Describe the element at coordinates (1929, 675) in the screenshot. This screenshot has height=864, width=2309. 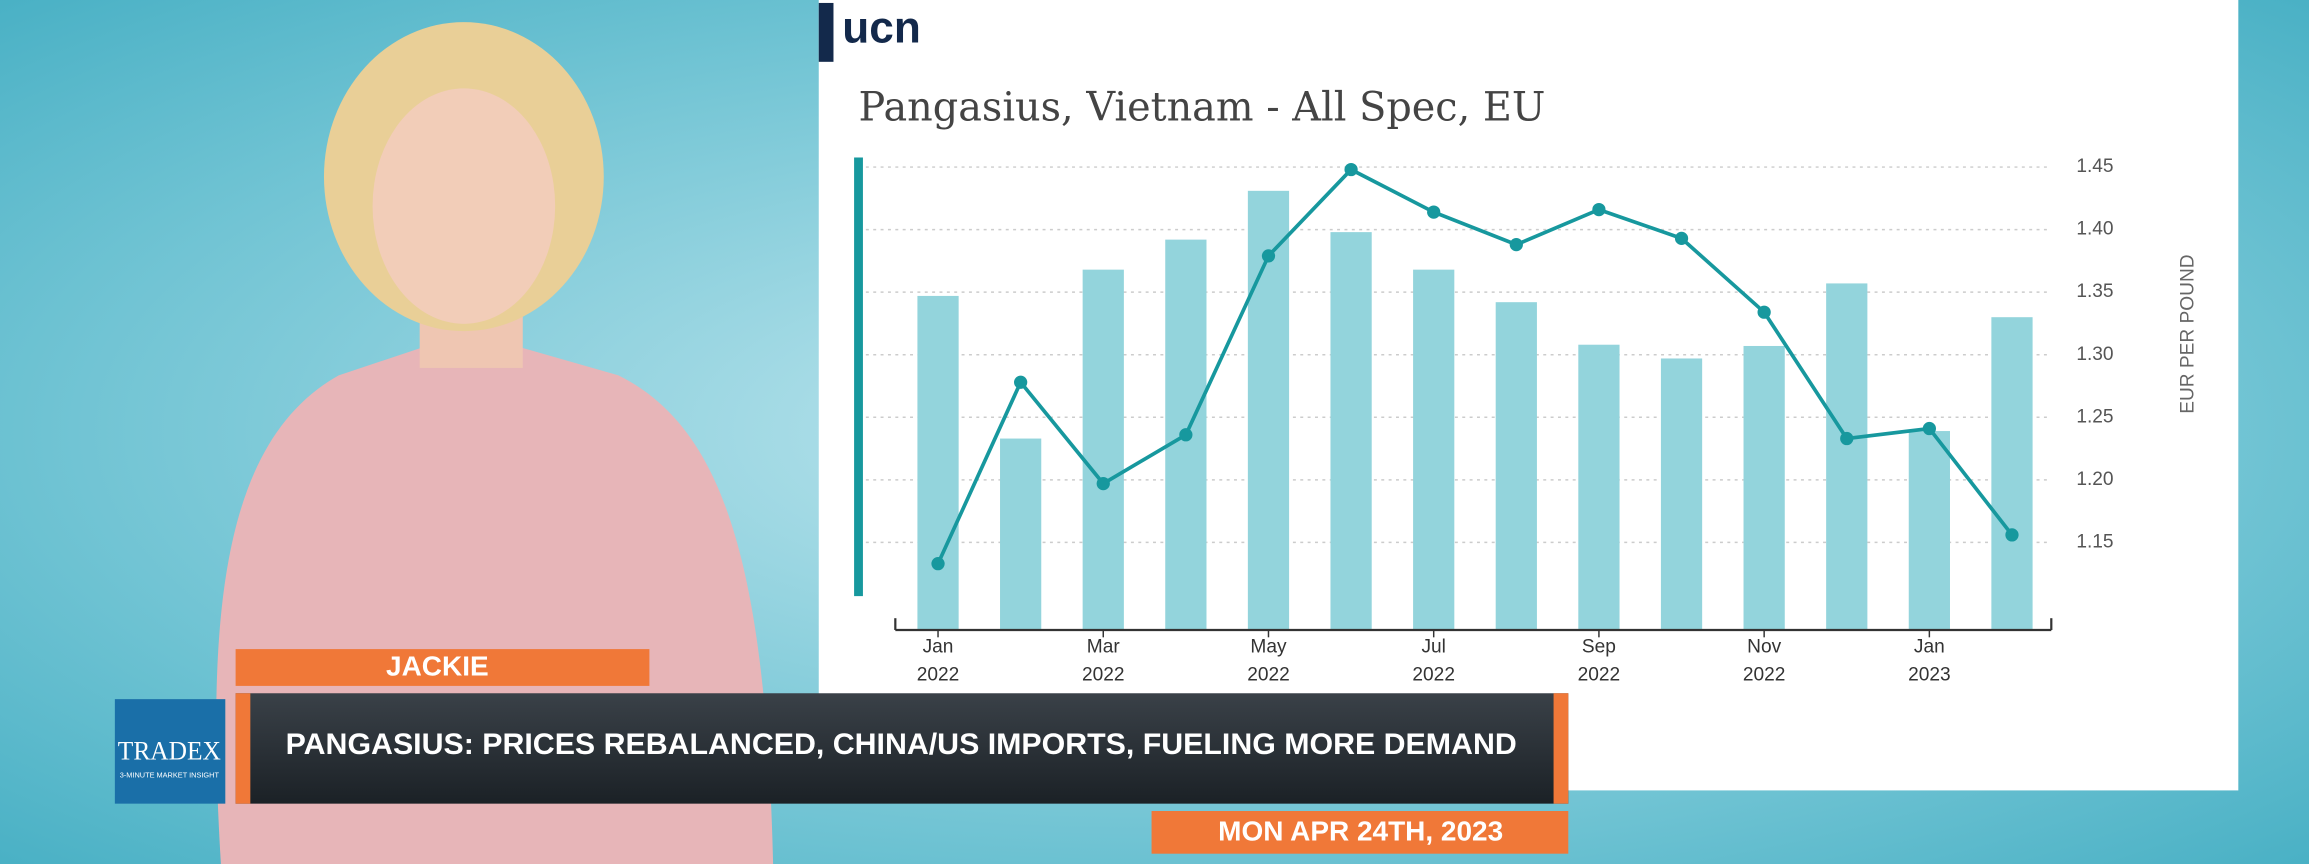
I see `x-tick-year: 2023` at that location.